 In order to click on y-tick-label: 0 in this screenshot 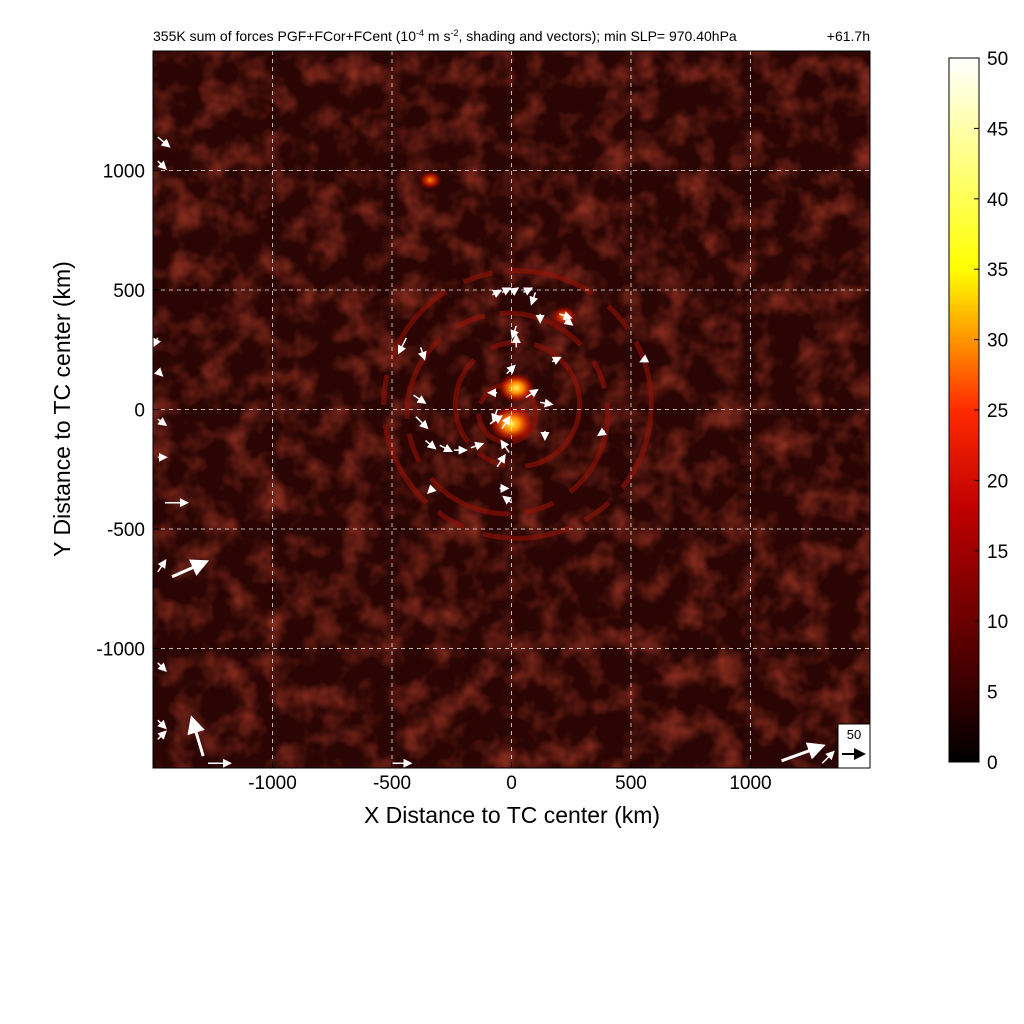, I will do `click(139, 411)`.